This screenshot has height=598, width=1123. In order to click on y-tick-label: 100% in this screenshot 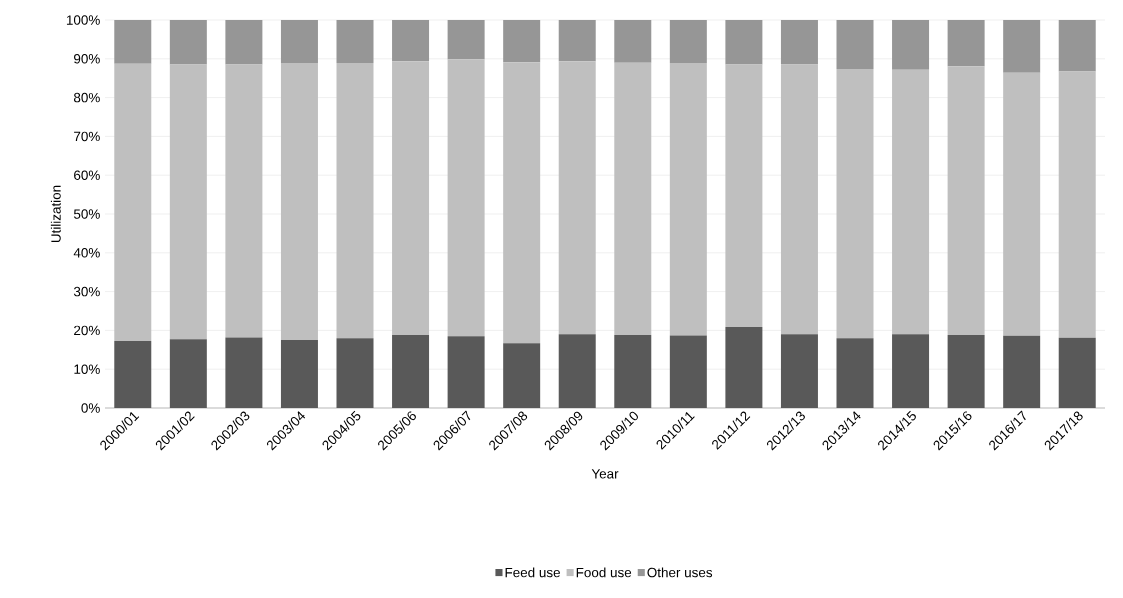, I will do `click(83, 20)`.